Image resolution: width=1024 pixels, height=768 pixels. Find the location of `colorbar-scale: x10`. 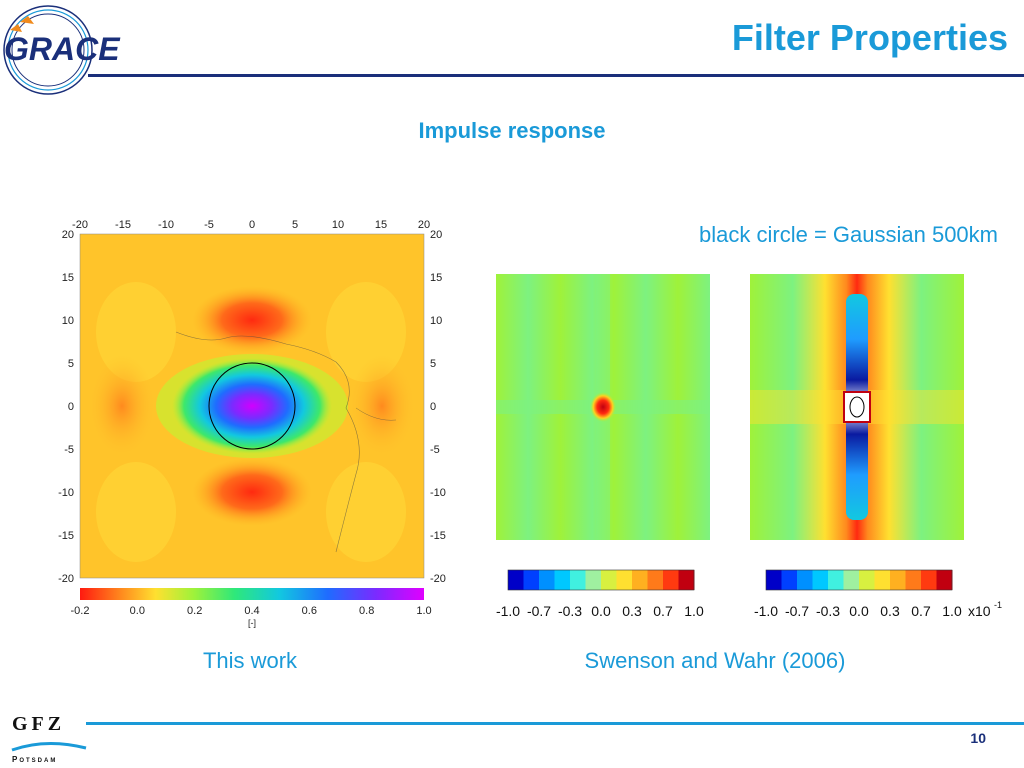

colorbar-scale: x10 is located at coordinates (979, 611).